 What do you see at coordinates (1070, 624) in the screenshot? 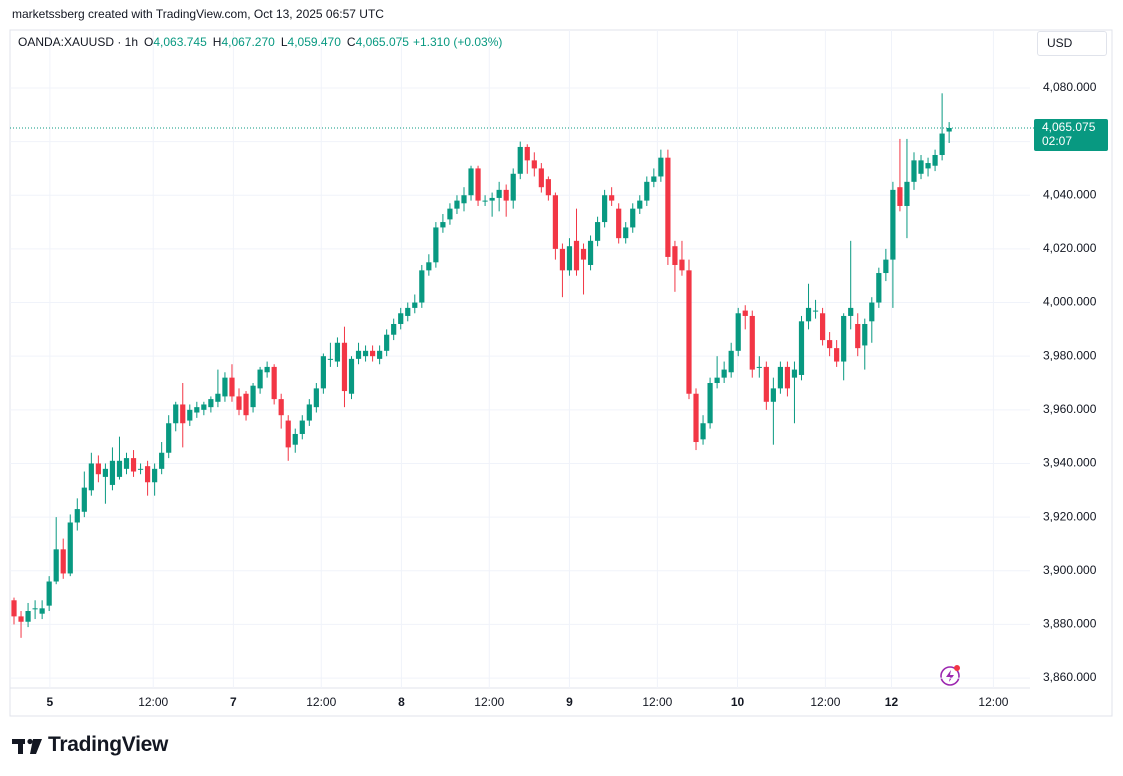
I see `y-tick-label: 3,880.000` at bounding box center [1070, 624].